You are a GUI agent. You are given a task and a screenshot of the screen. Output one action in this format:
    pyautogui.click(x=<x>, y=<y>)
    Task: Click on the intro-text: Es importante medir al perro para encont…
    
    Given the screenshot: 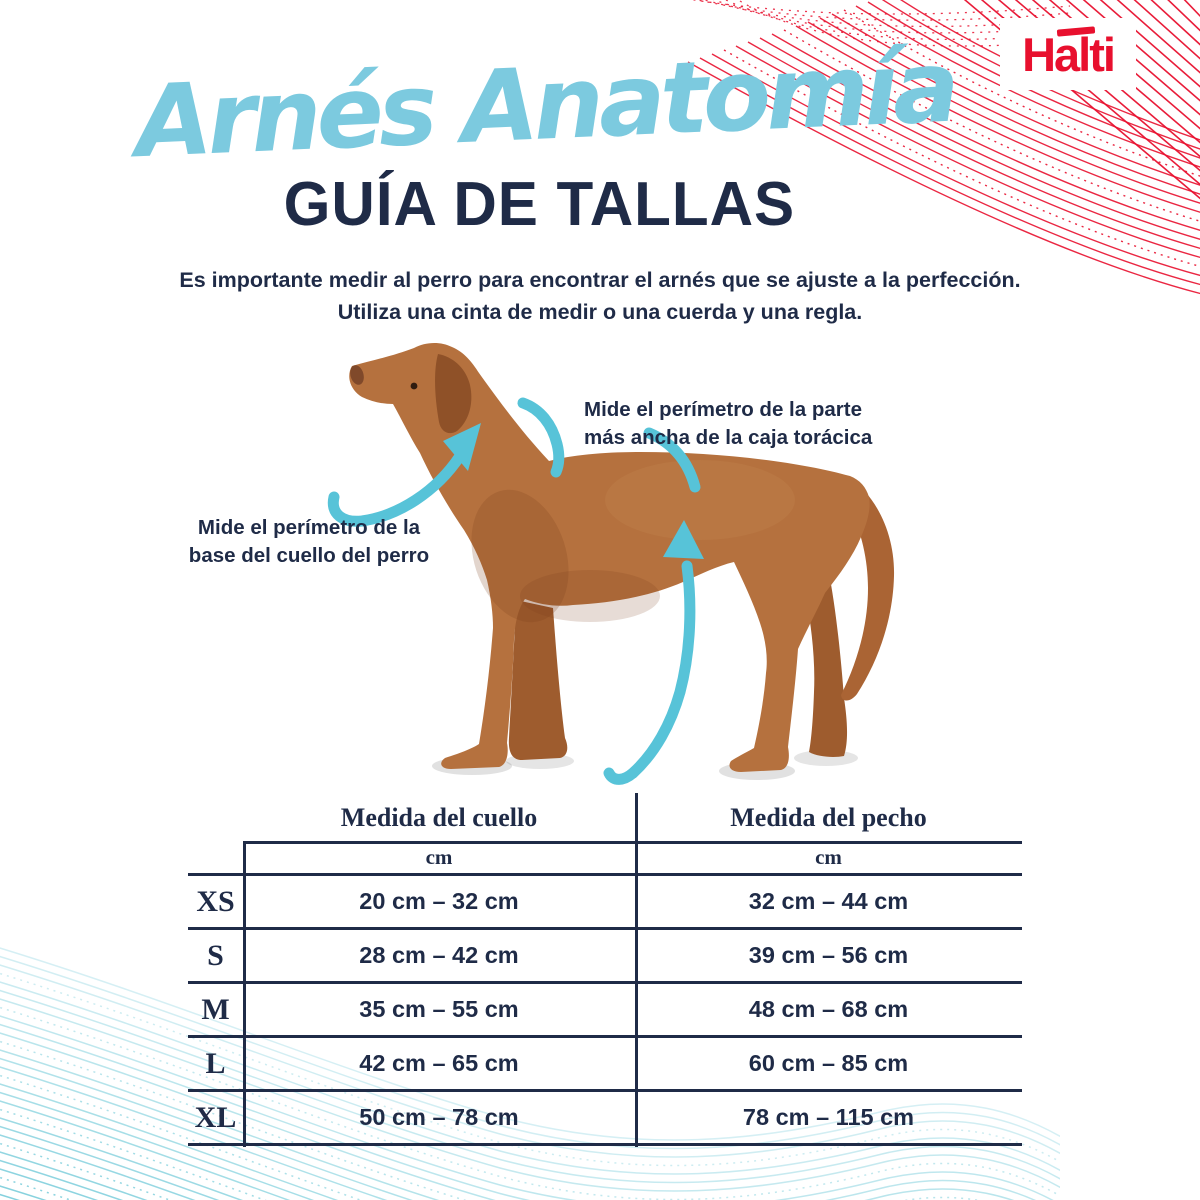 What is the action you would take?
    pyautogui.click(x=600, y=296)
    